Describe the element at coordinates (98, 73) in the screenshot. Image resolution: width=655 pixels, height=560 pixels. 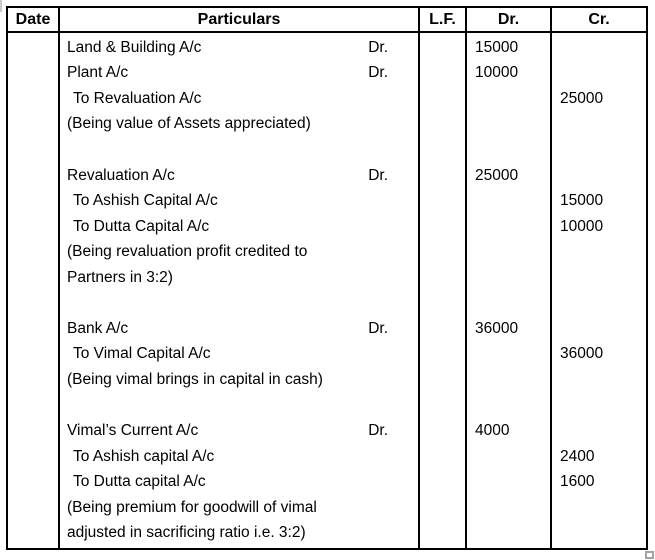
I see `account-text: Plant A/c` at that location.